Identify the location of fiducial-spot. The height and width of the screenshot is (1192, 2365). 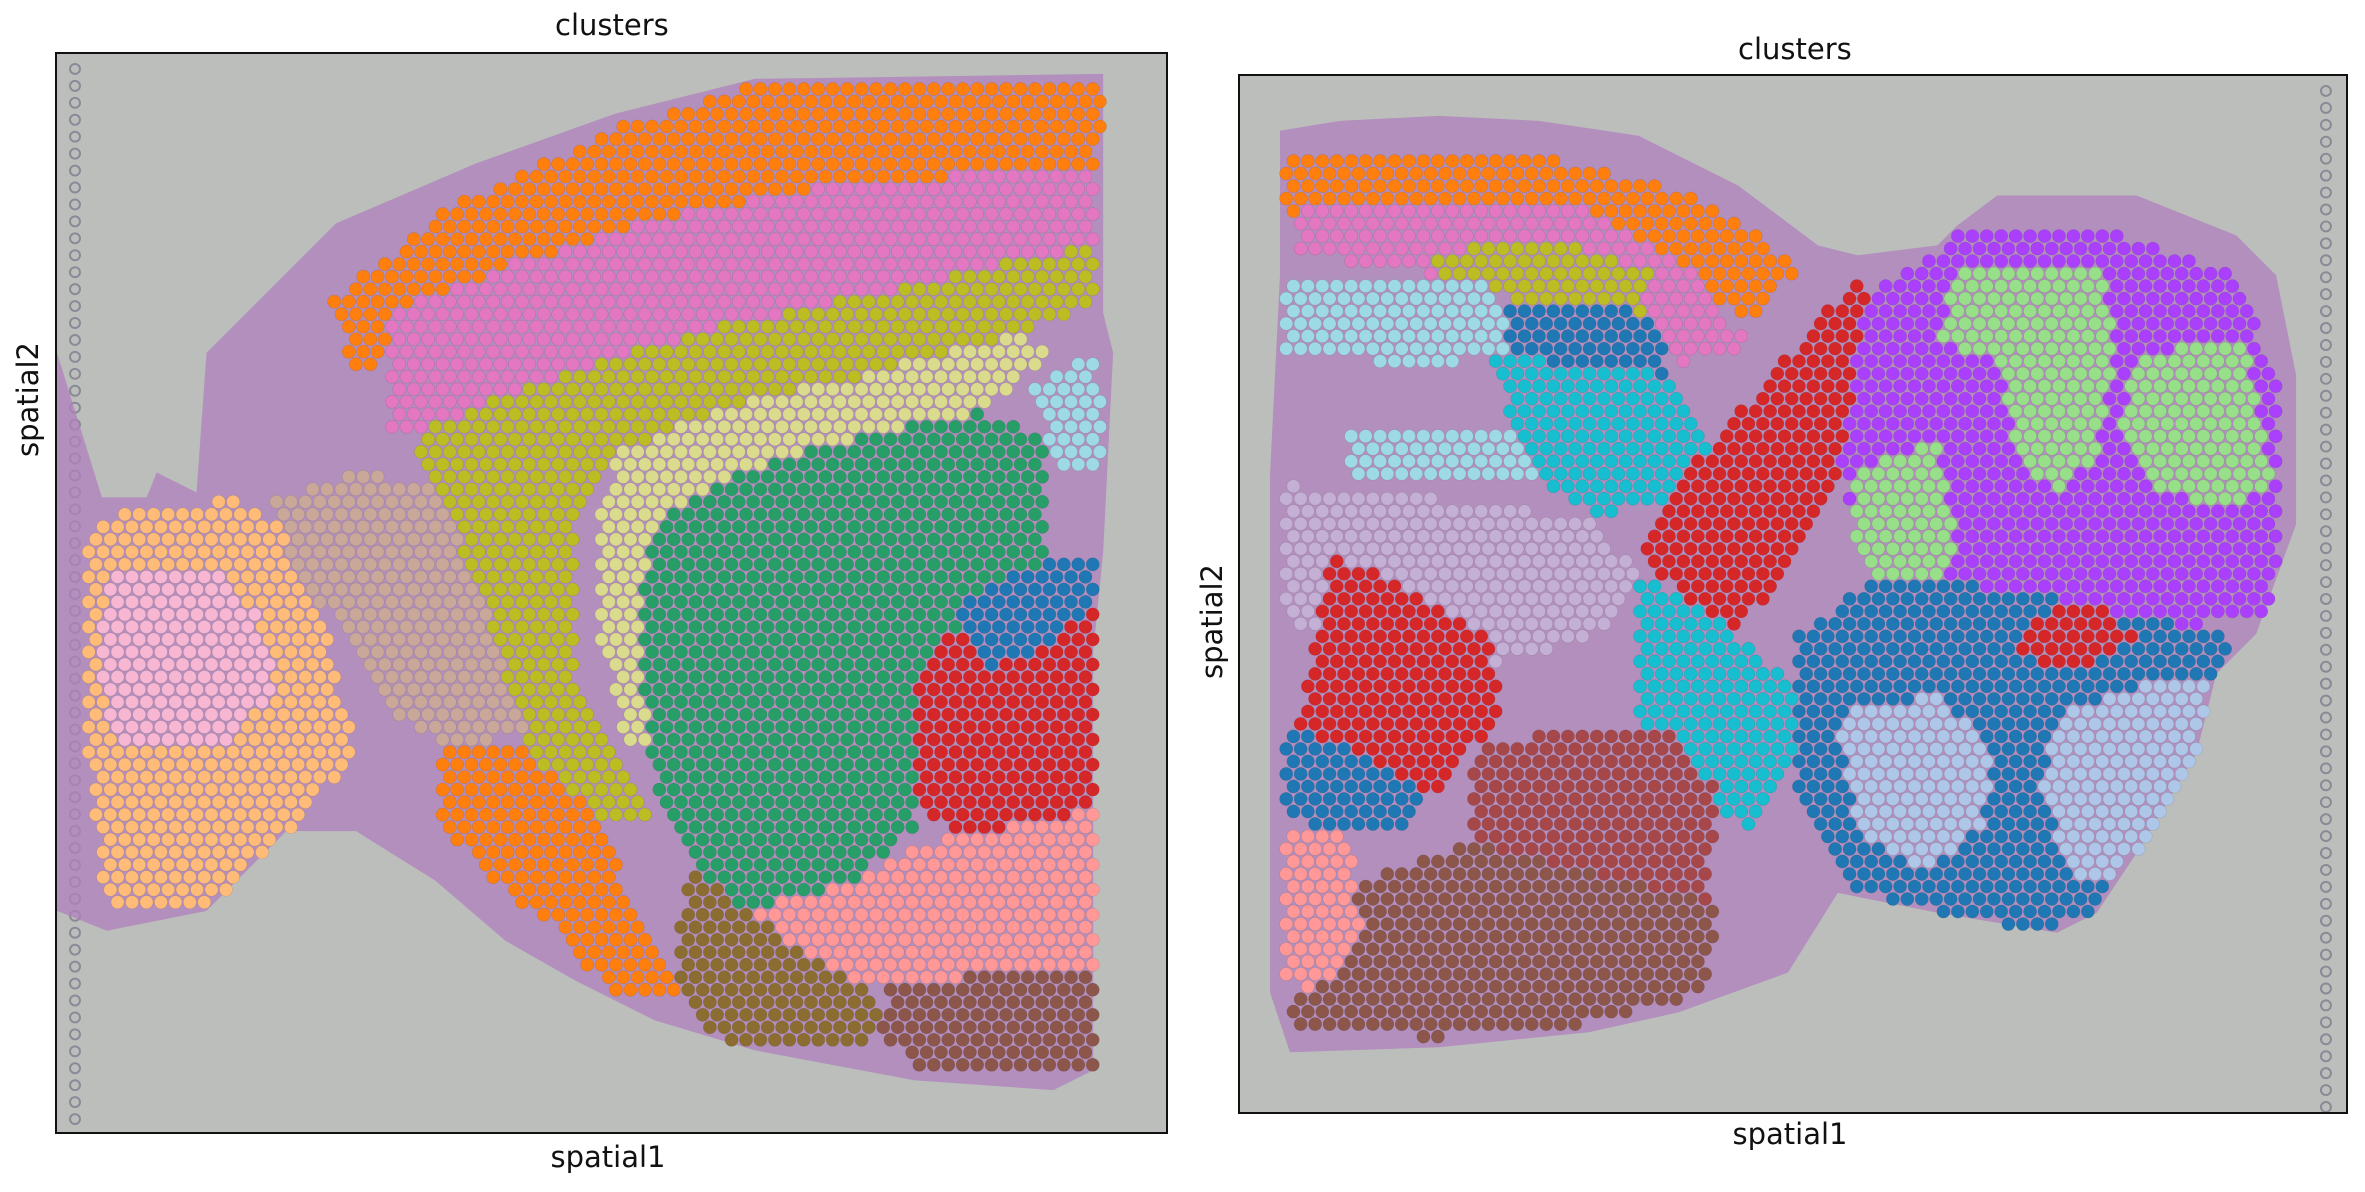
(2325, 734).